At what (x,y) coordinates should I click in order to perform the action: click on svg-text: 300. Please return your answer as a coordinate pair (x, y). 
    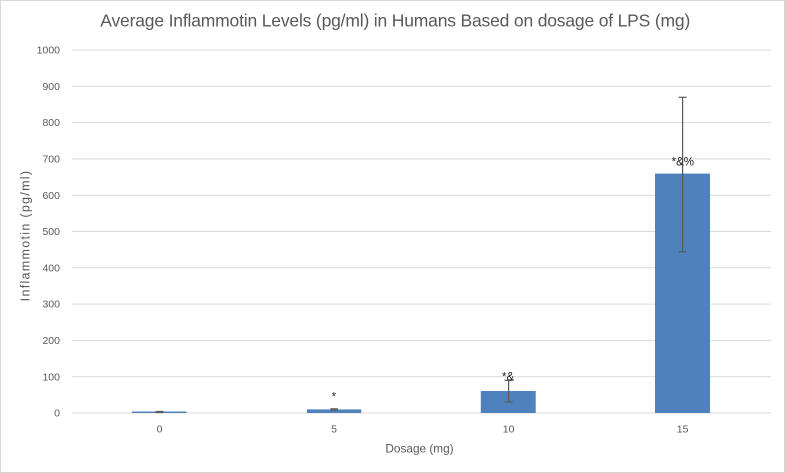
    Looking at the image, I should click on (51, 305).